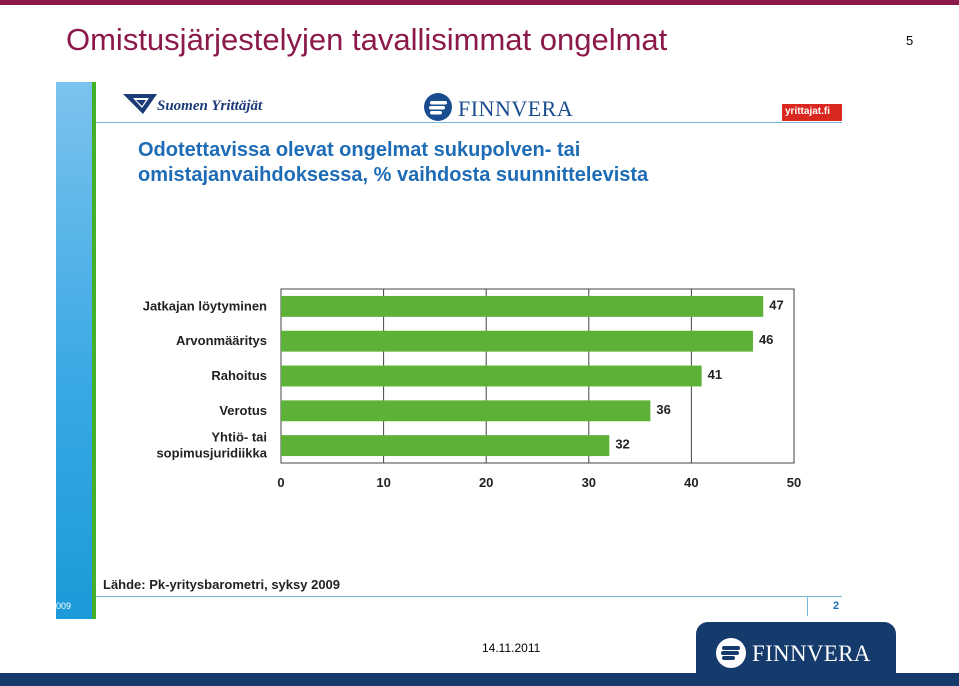 This screenshot has height=686, width=959. What do you see at coordinates (511, 648) in the screenshot?
I see `footer-date: 14.11.2011` at bounding box center [511, 648].